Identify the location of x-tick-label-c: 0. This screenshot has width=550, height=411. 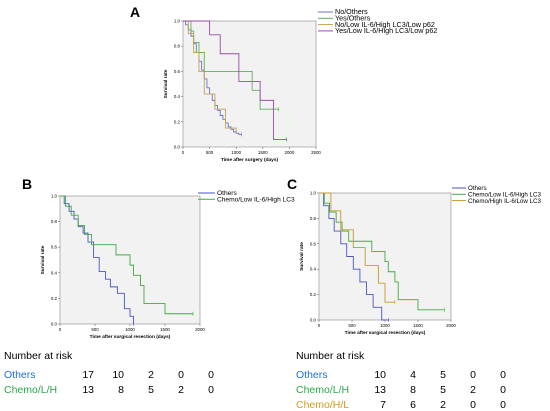
(319, 325).